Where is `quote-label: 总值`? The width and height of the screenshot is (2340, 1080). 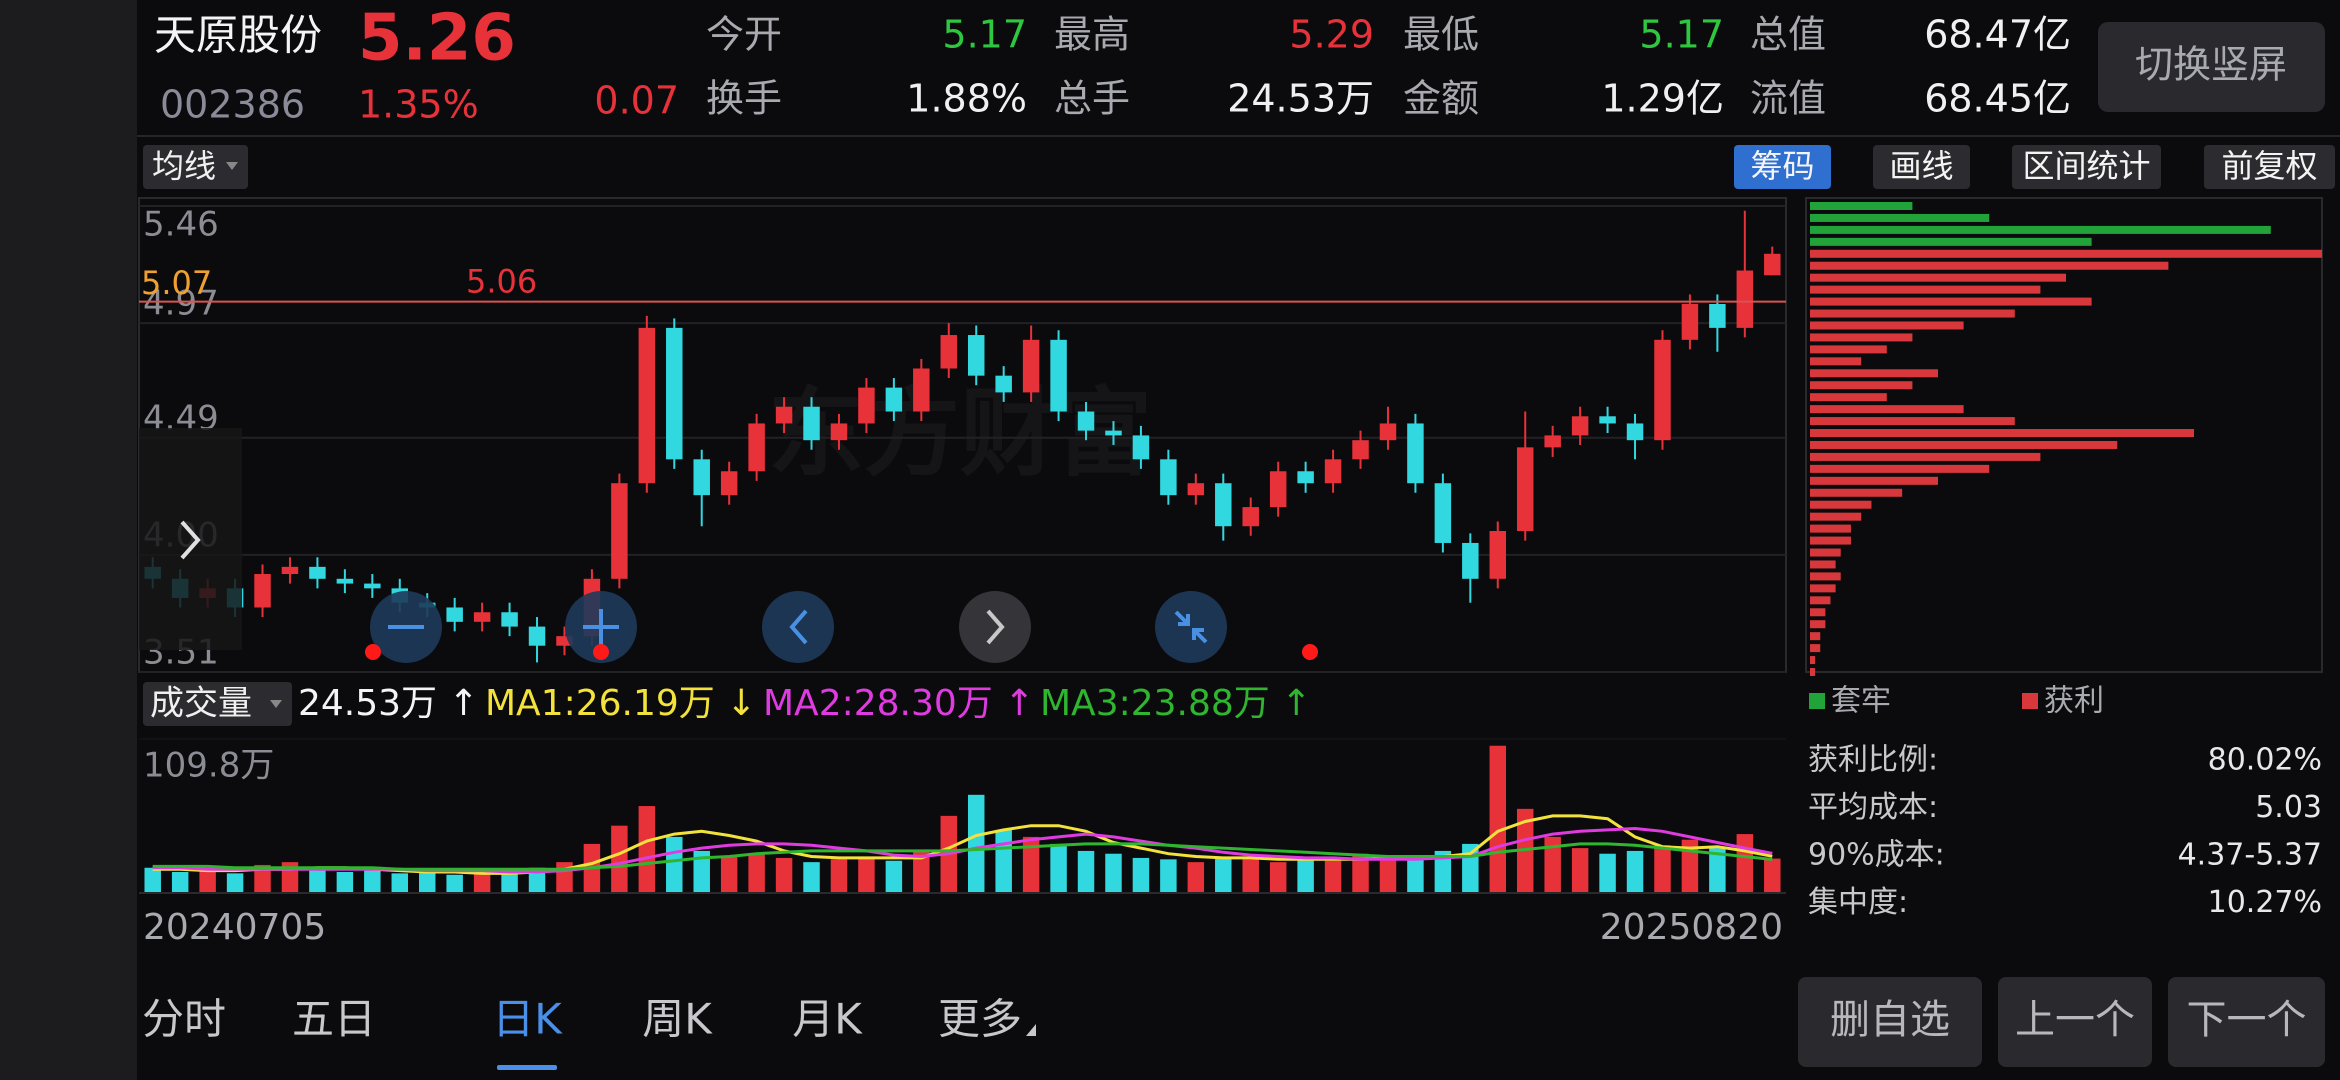 quote-label: 总值 is located at coordinates (1788, 35).